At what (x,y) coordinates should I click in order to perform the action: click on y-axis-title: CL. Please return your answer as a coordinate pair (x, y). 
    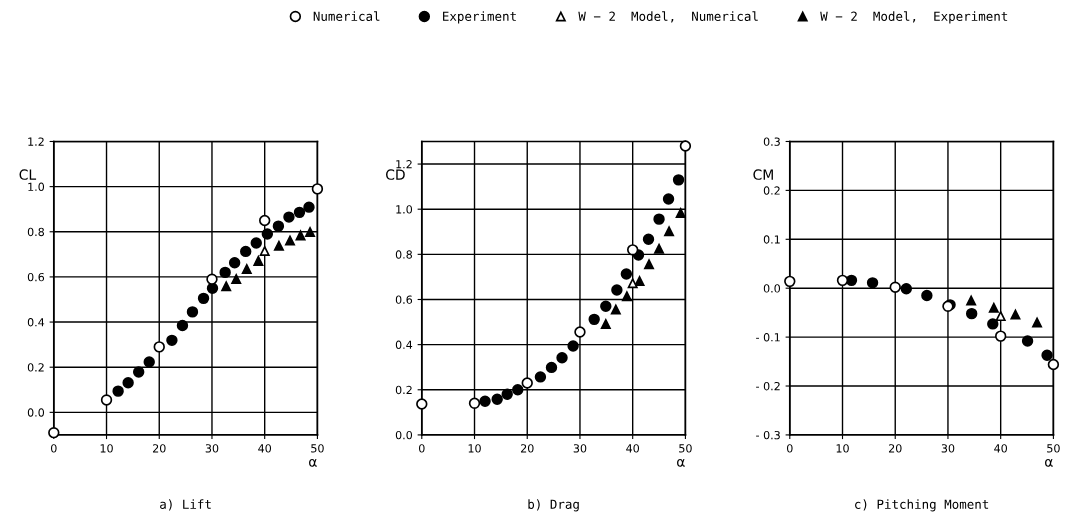
    Looking at the image, I should click on (28, 174).